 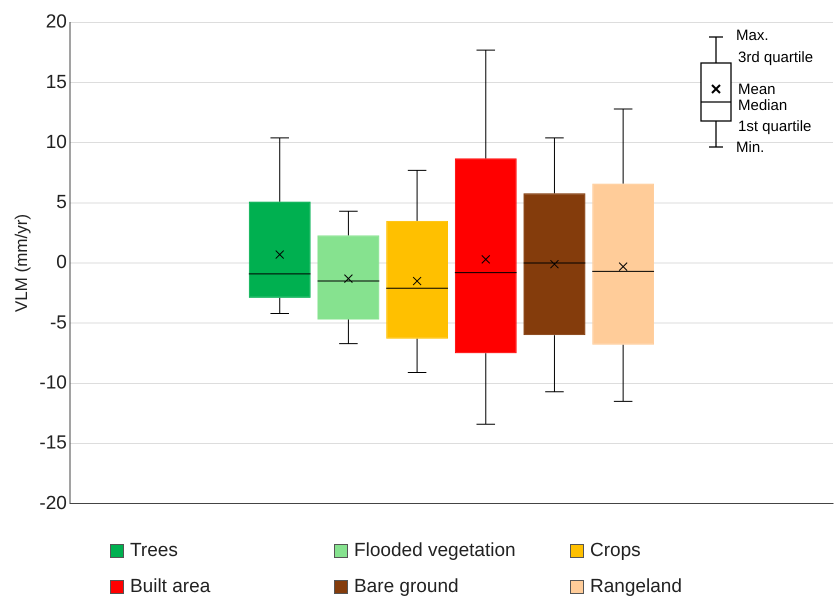 I want to click on y-axis-title: VLM (mm/yr), so click(x=21, y=263).